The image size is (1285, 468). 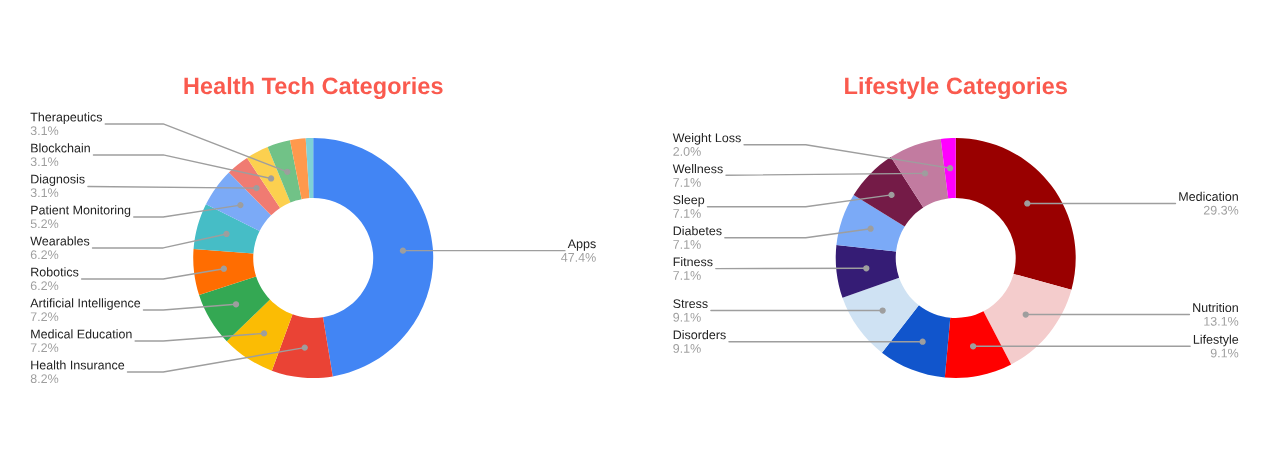 I want to click on data-label: 8.2%, so click(x=44, y=379).